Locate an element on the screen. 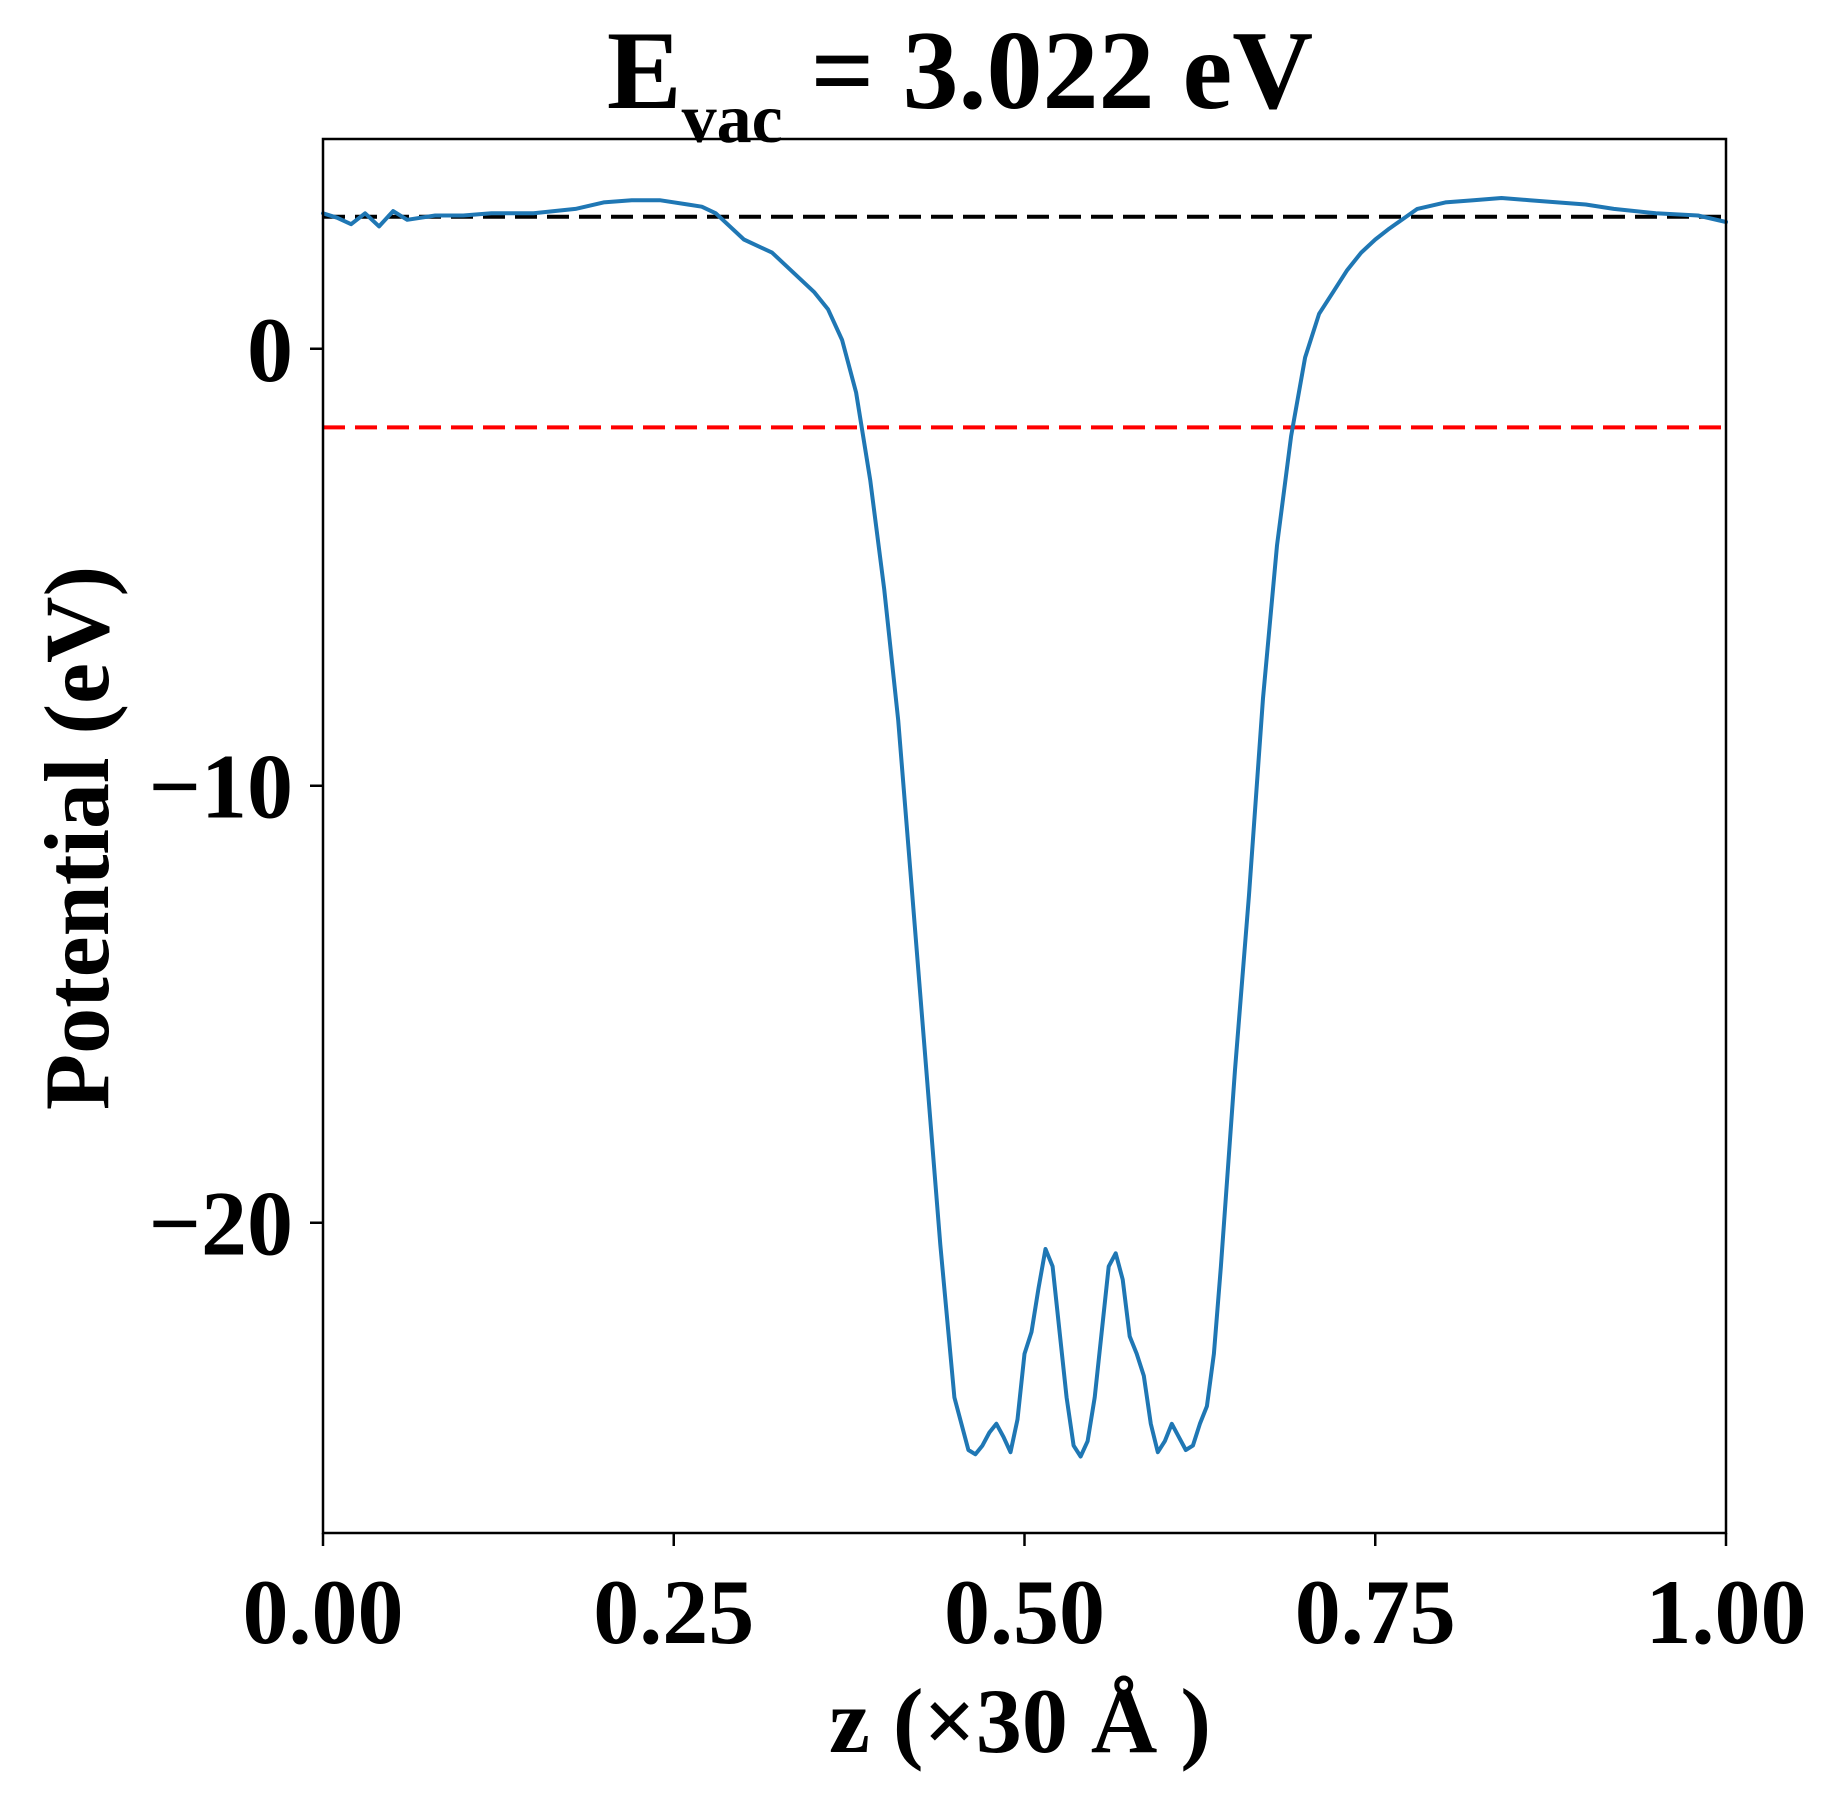  chart-title: Evac = 3.022 eV is located at coordinates (960, 83).